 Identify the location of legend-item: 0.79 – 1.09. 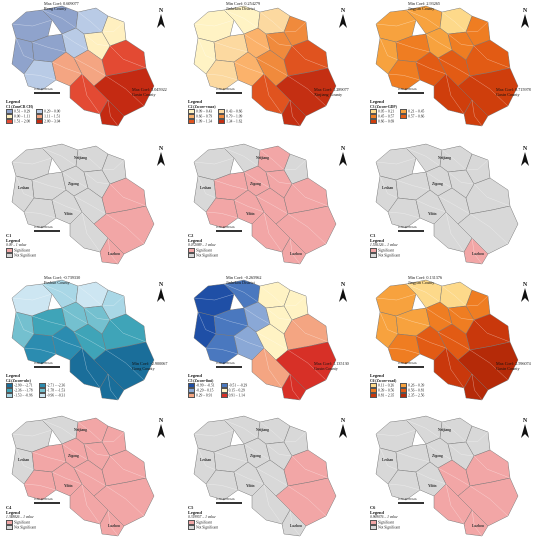
(230, 117).